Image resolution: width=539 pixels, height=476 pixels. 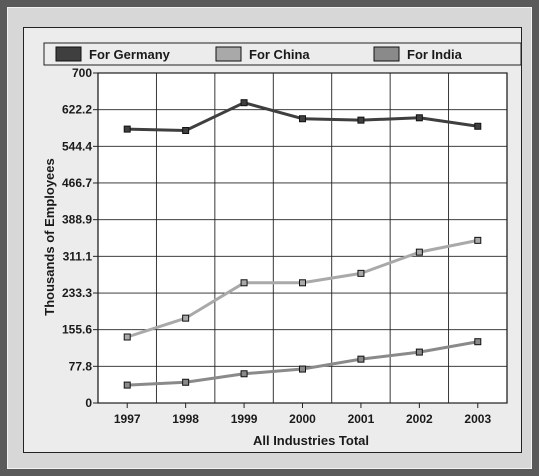 What do you see at coordinates (127, 419) in the screenshot?
I see `x-tick-label: 1997` at bounding box center [127, 419].